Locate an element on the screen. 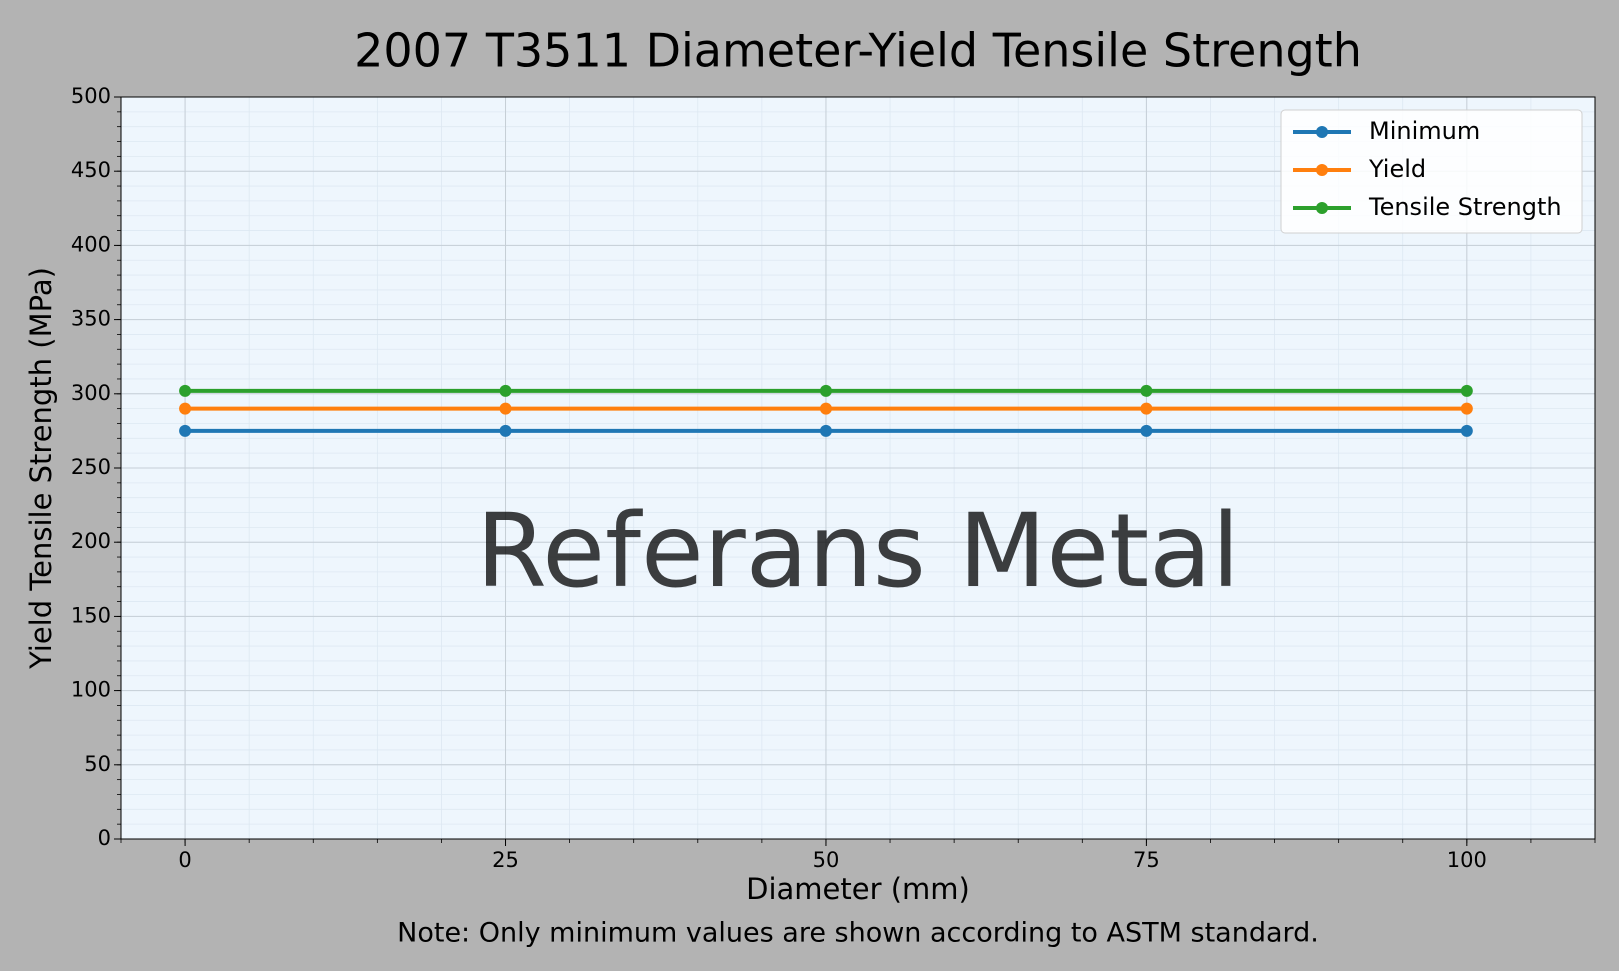 This screenshot has height=971, width=1619. y-tick-label: 300 is located at coordinates (91, 393).